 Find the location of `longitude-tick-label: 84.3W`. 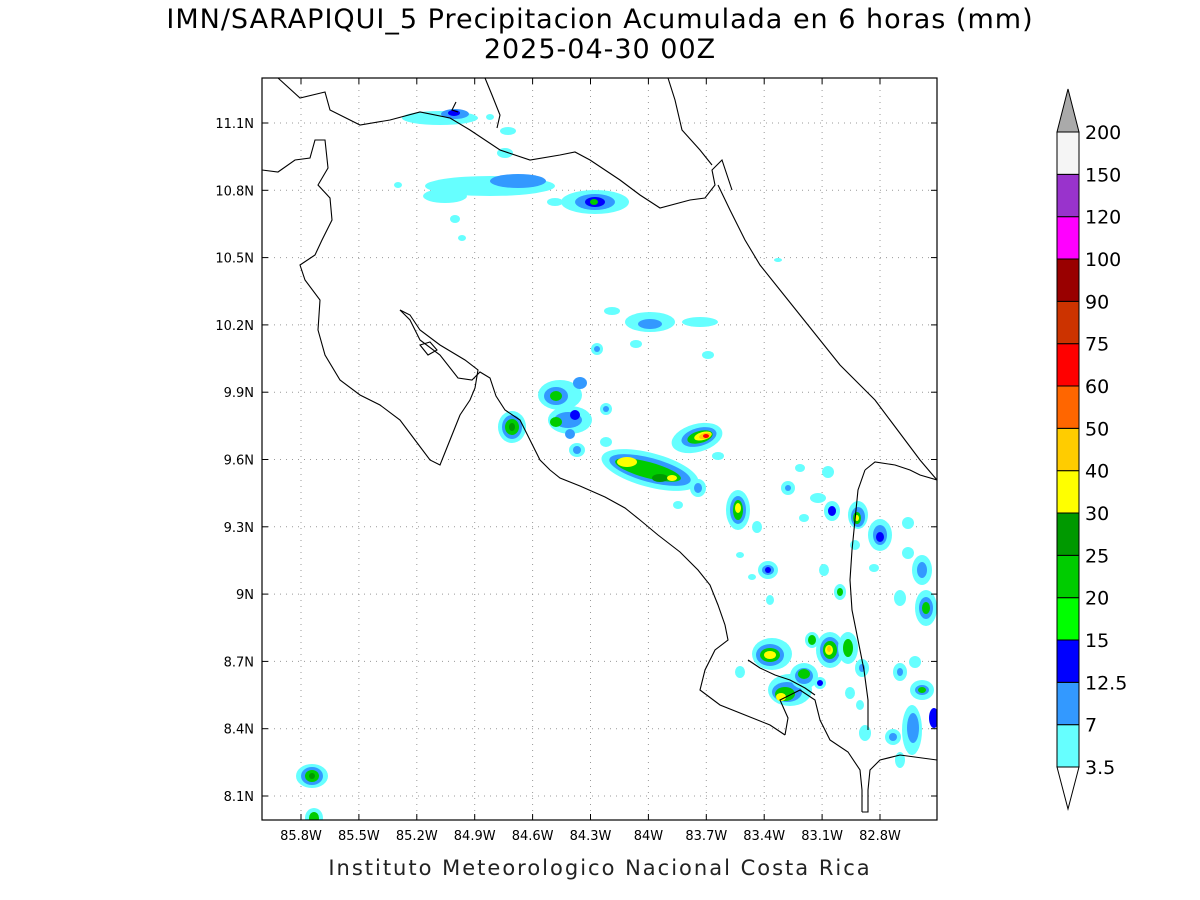

longitude-tick-label: 84.3W is located at coordinates (591, 836).